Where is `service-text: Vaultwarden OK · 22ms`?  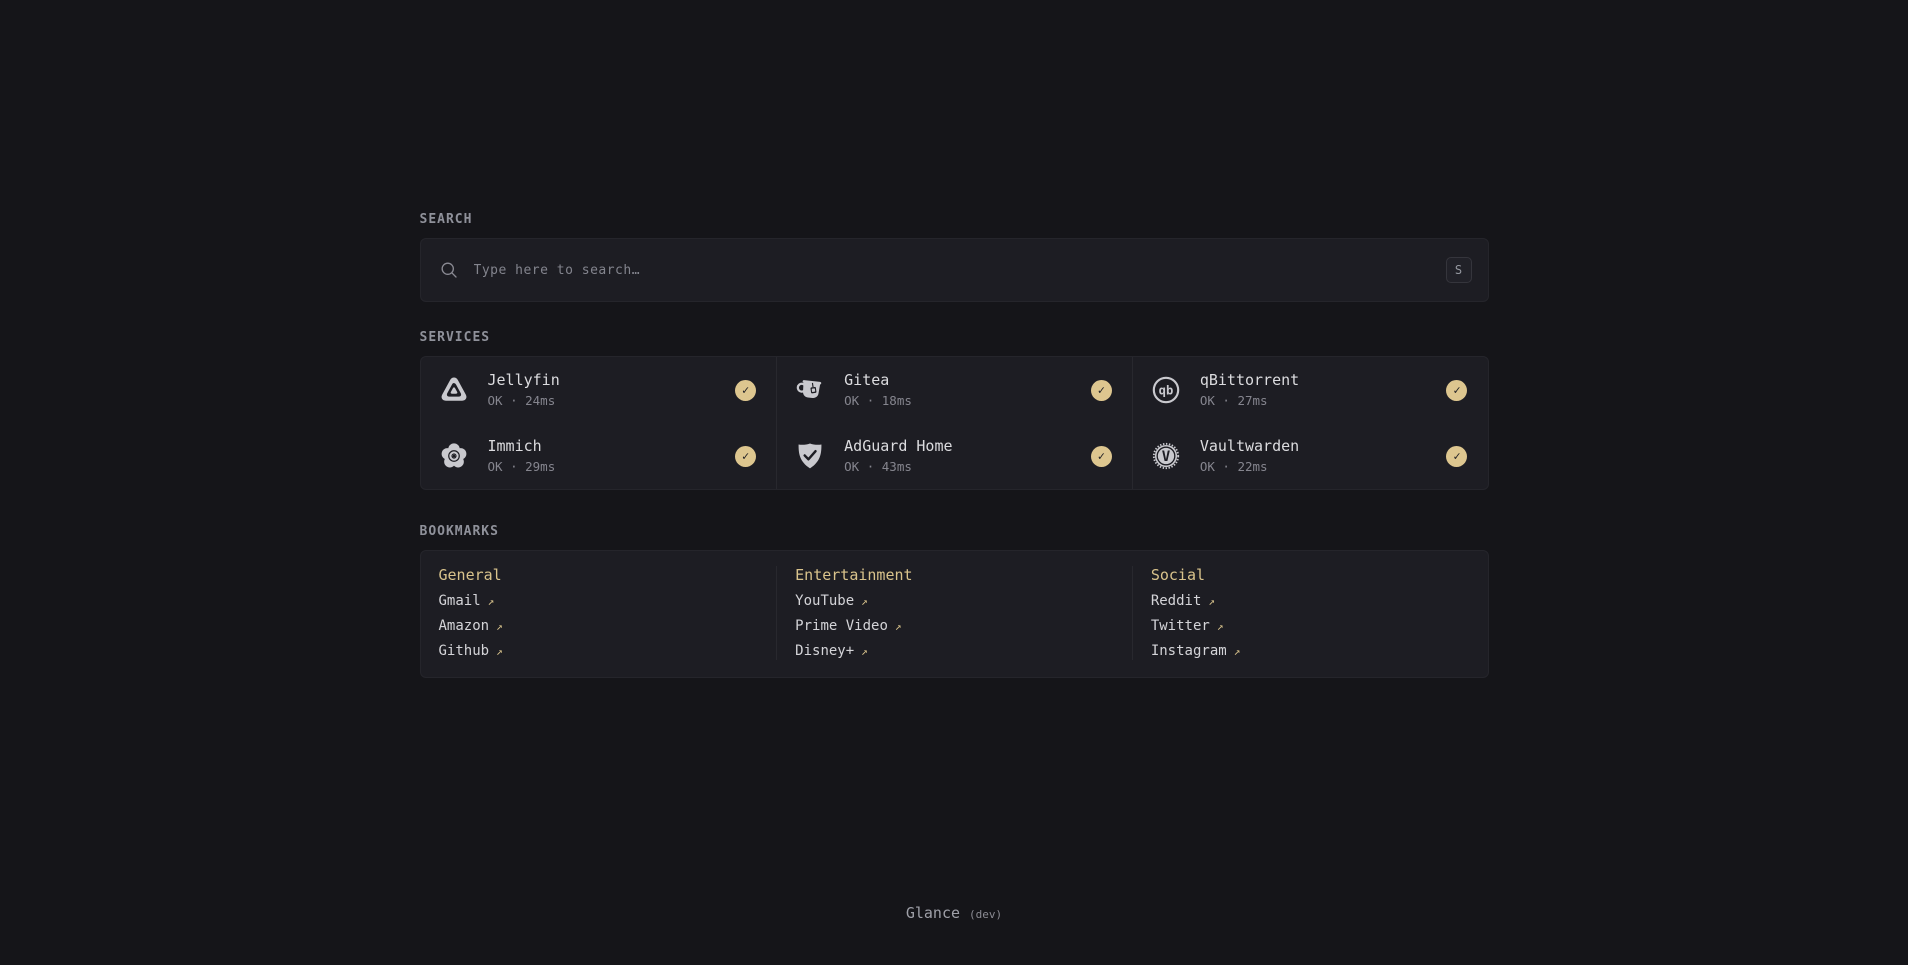
service-text: Vaultwarden OK · 22ms is located at coordinates (1323, 456).